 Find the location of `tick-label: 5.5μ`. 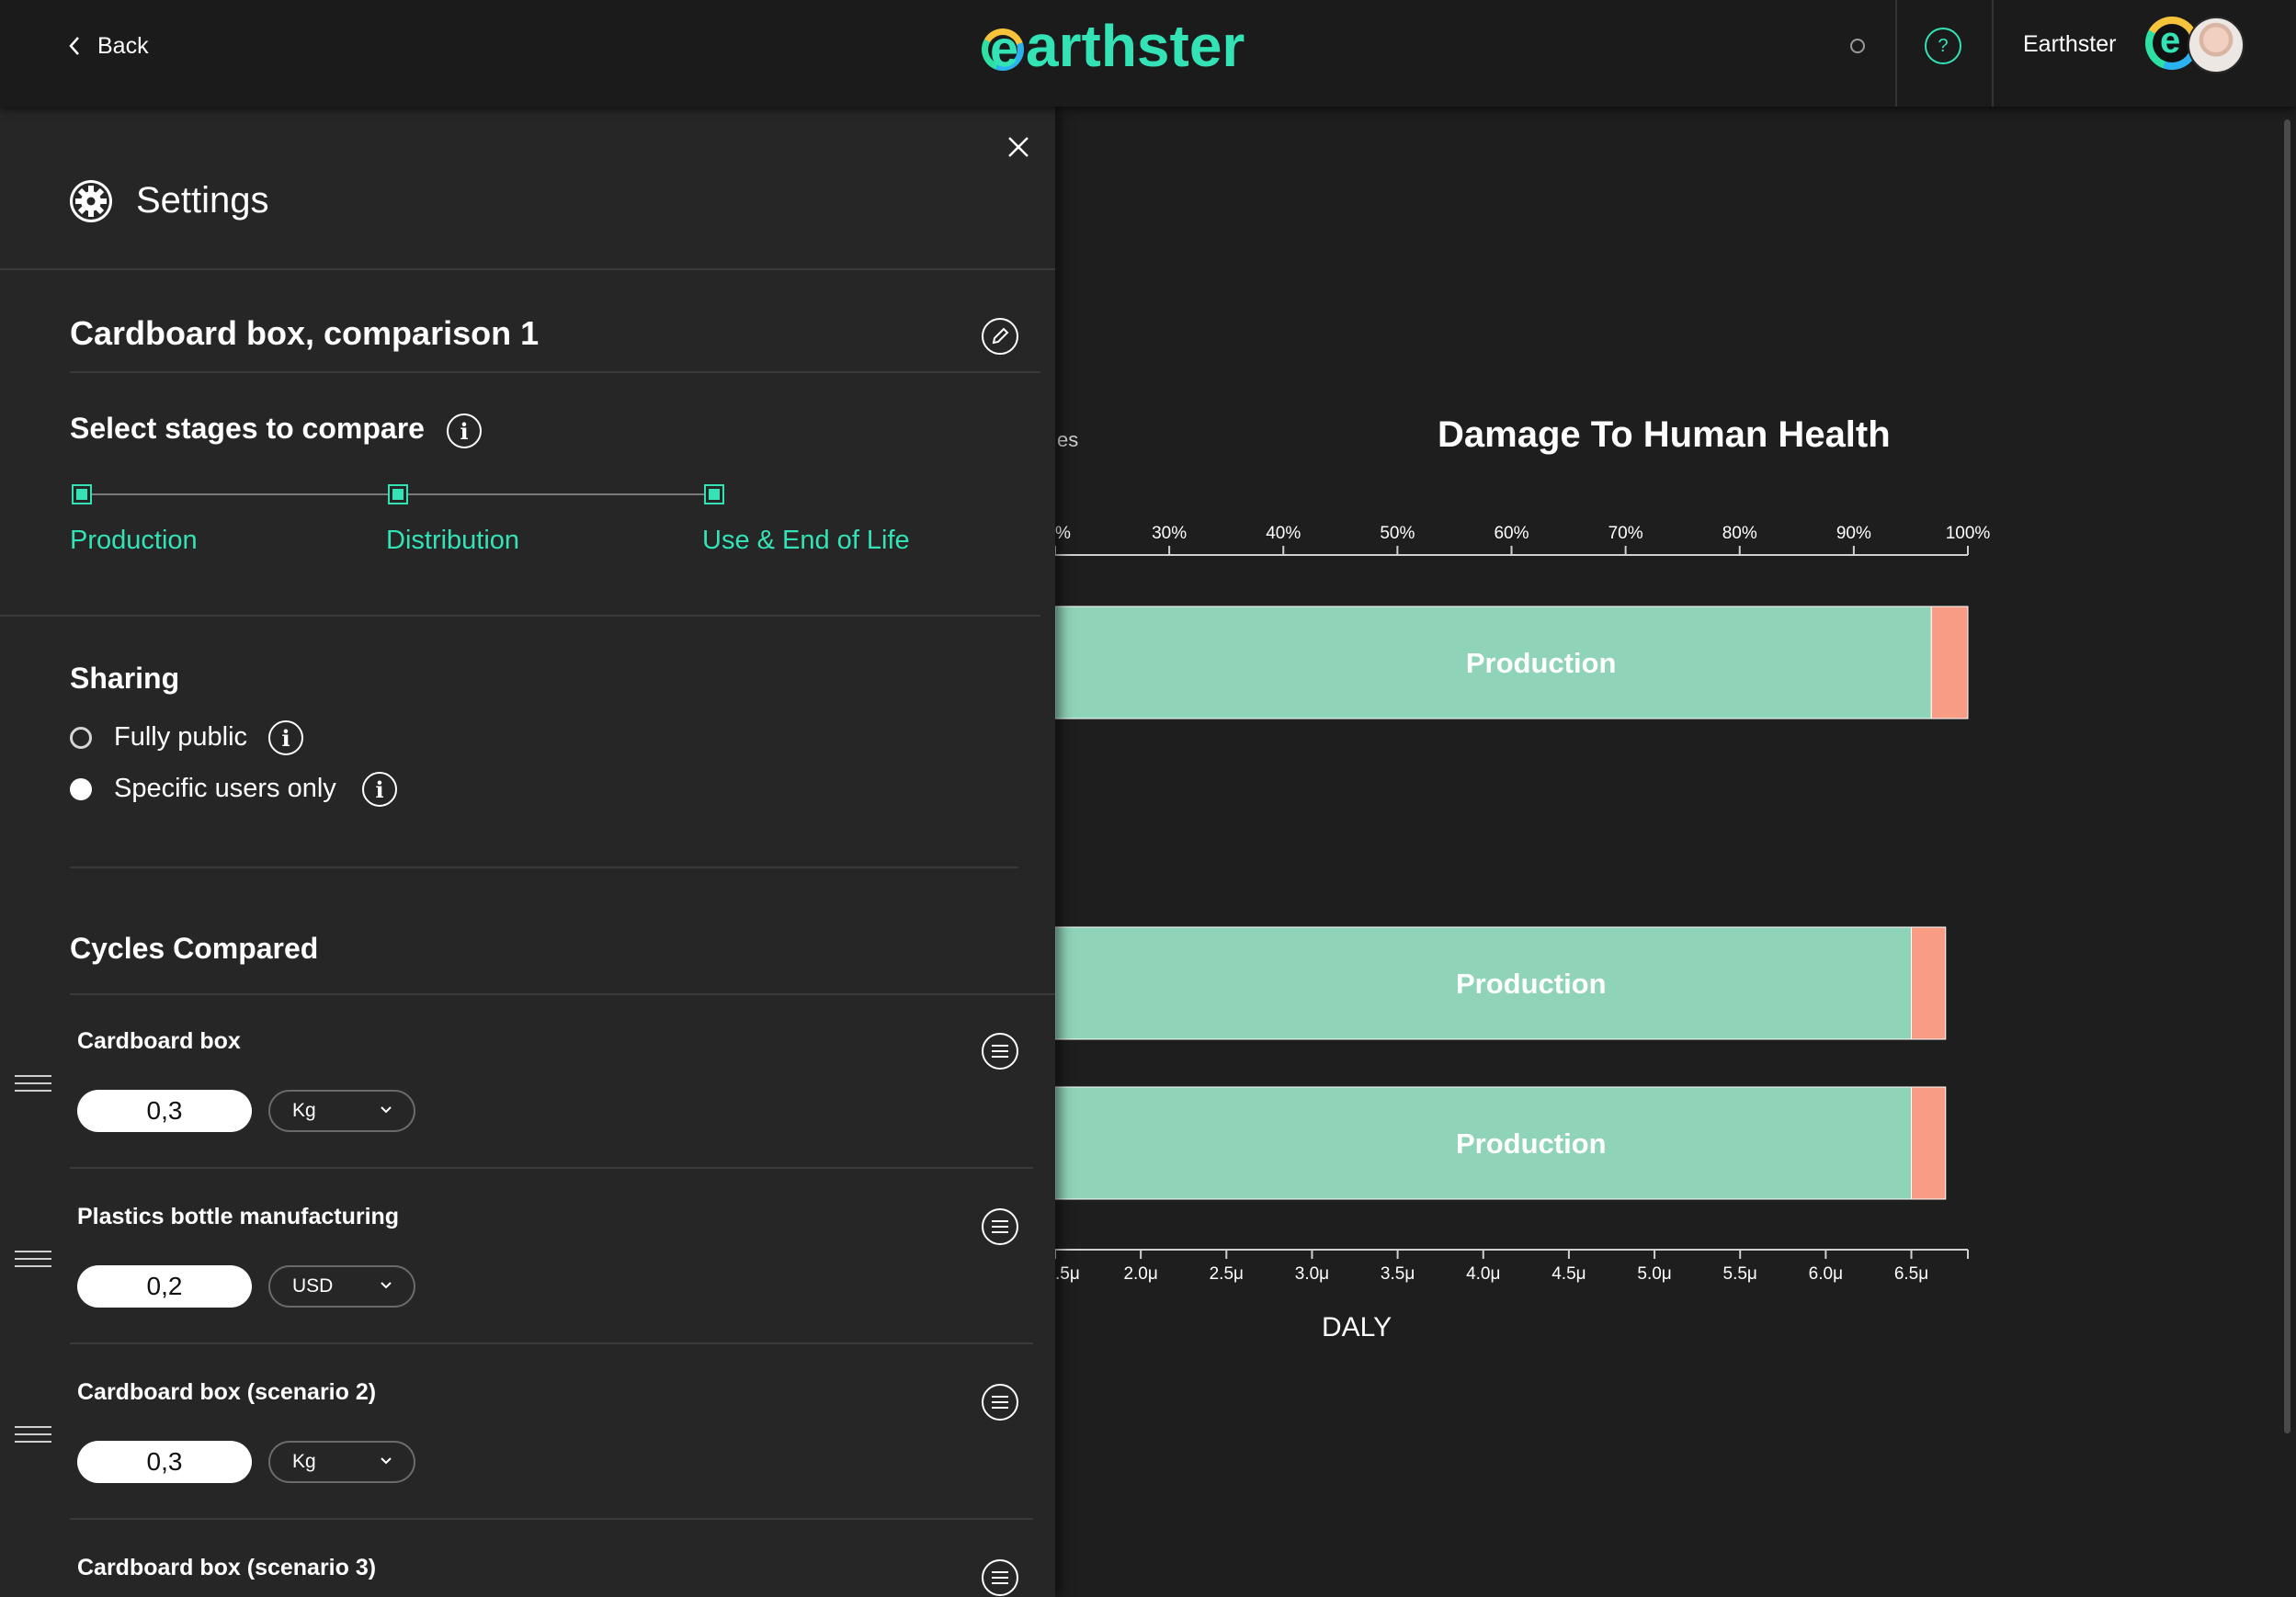

tick-label: 5.5μ is located at coordinates (1740, 1274).